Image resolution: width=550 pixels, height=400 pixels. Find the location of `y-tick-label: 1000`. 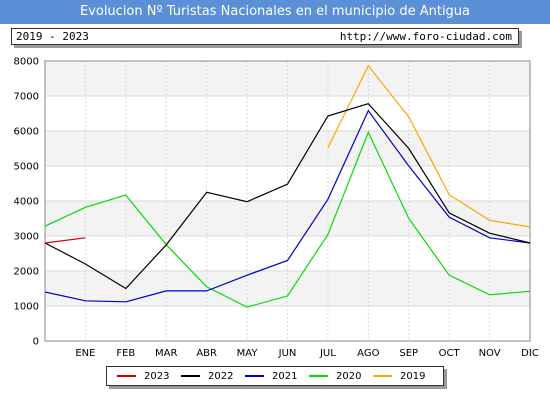

y-tick-label: 1000 is located at coordinates (26, 307).